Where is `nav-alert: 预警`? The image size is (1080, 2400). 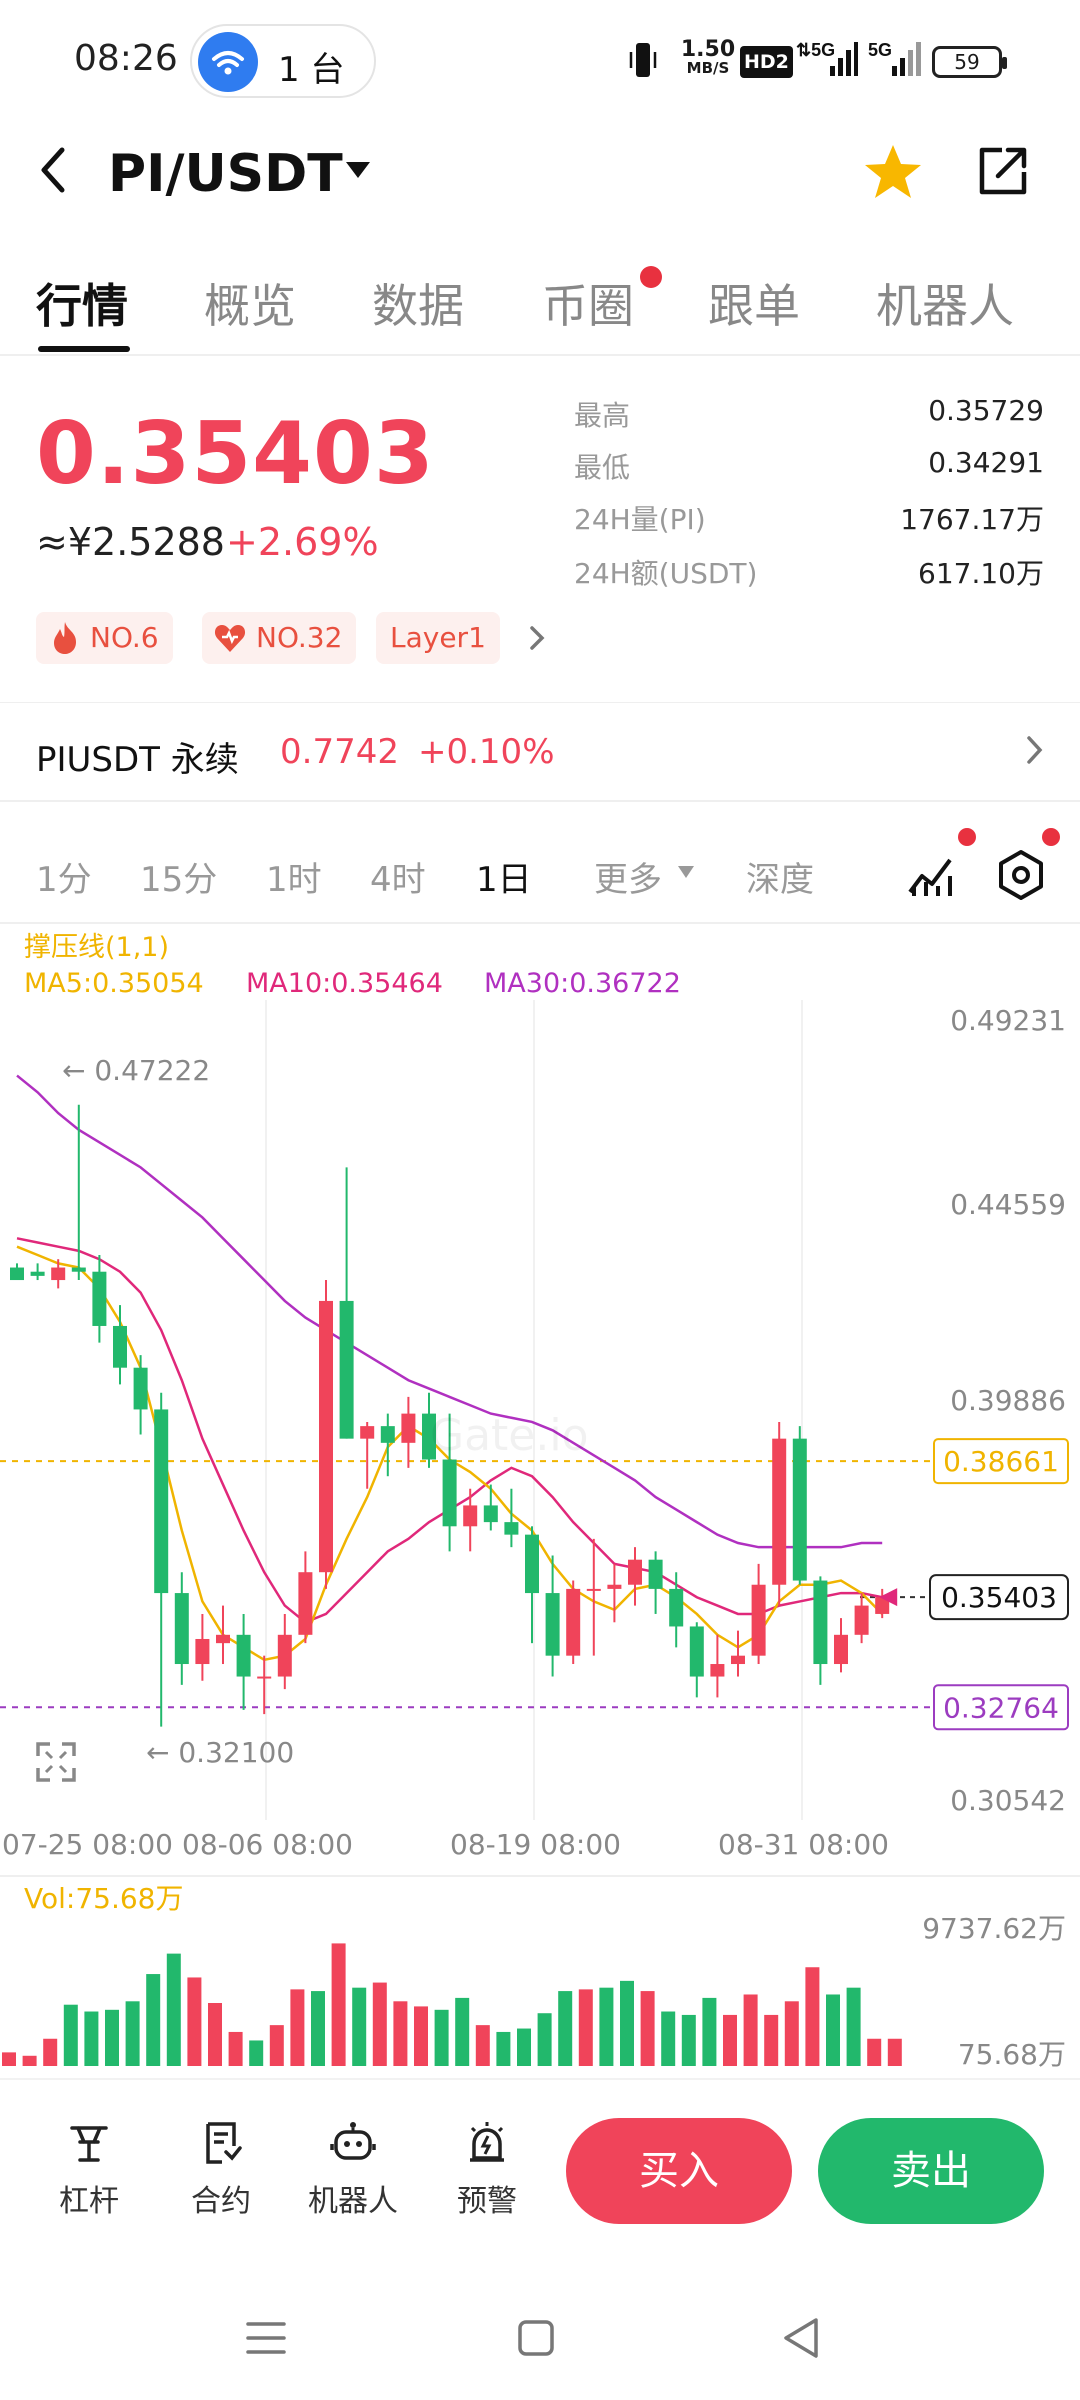
nav-alert: 预警 is located at coordinates (487, 2170).